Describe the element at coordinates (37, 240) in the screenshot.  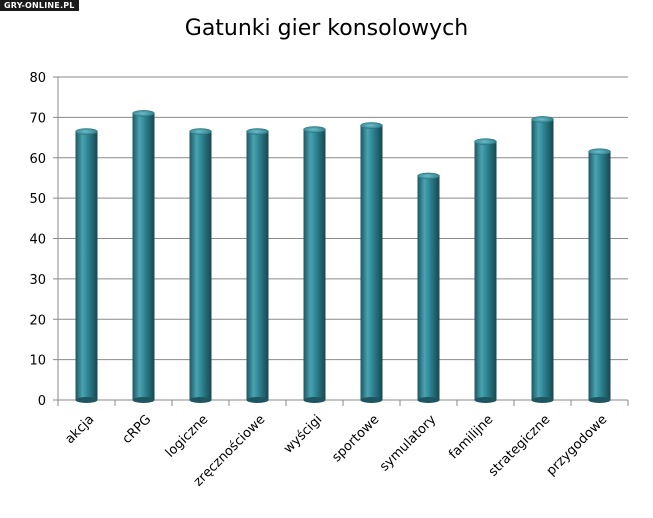
I see `y-tick-label: 40` at that location.